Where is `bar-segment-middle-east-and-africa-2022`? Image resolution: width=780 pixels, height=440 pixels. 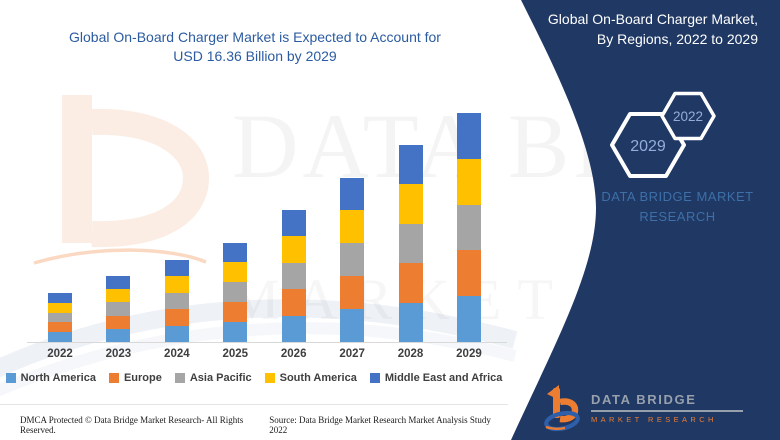 bar-segment-middle-east-and-africa-2022 is located at coordinates (60, 298).